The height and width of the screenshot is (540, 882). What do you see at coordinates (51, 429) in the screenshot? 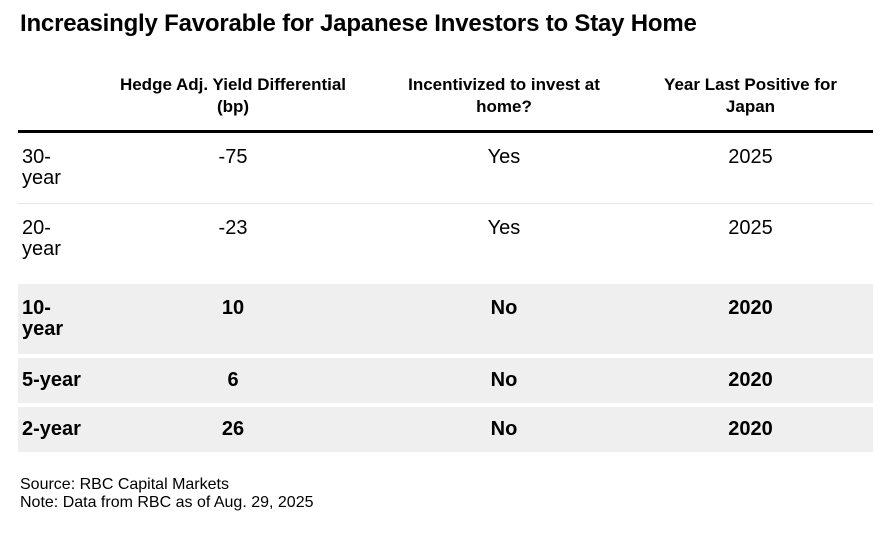
I see `row-label: 2-year` at bounding box center [51, 429].